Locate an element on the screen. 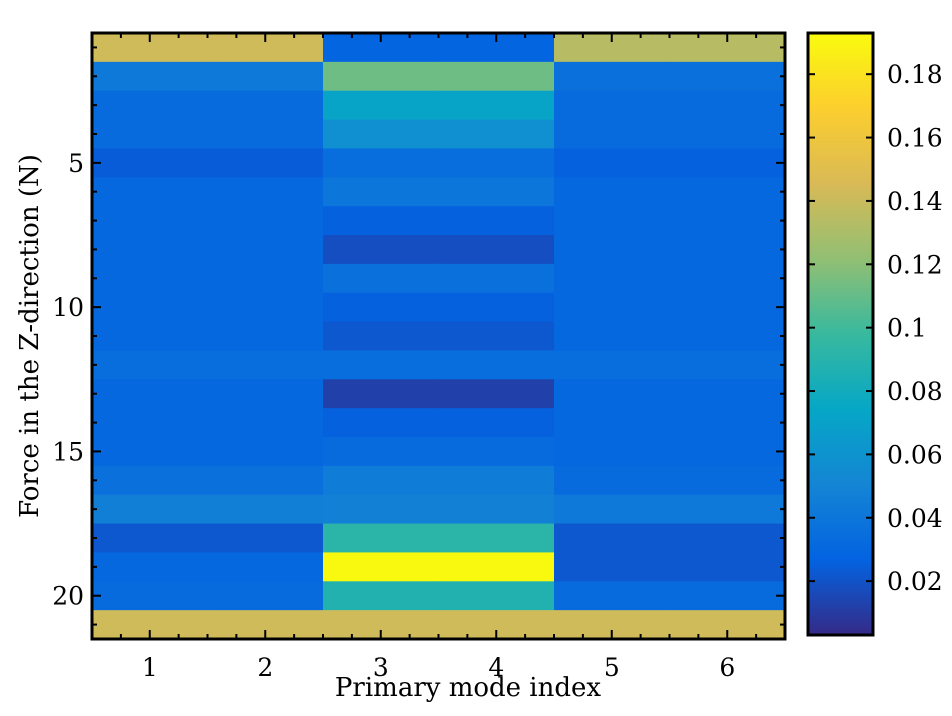 This screenshot has height=716, width=952. x-tick-label: 5 is located at coordinates (612, 667).